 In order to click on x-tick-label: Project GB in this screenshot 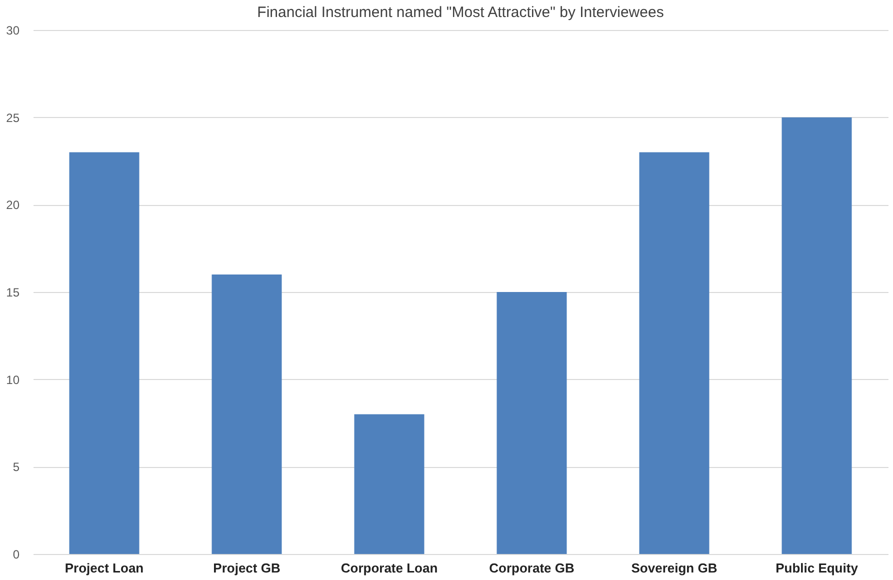, I will do `click(246, 568)`.